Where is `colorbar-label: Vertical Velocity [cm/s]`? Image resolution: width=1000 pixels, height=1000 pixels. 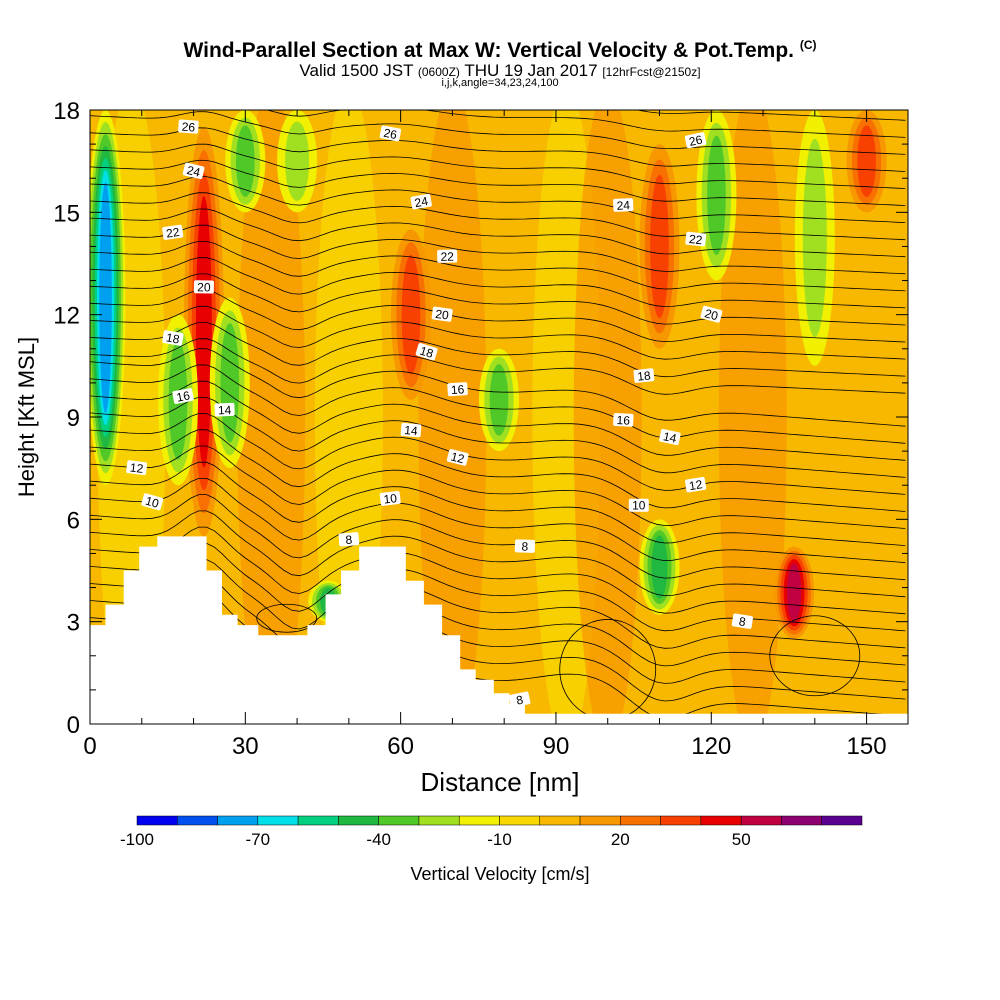 colorbar-label: Vertical Velocity [cm/s] is located at coordinates (499, 874).